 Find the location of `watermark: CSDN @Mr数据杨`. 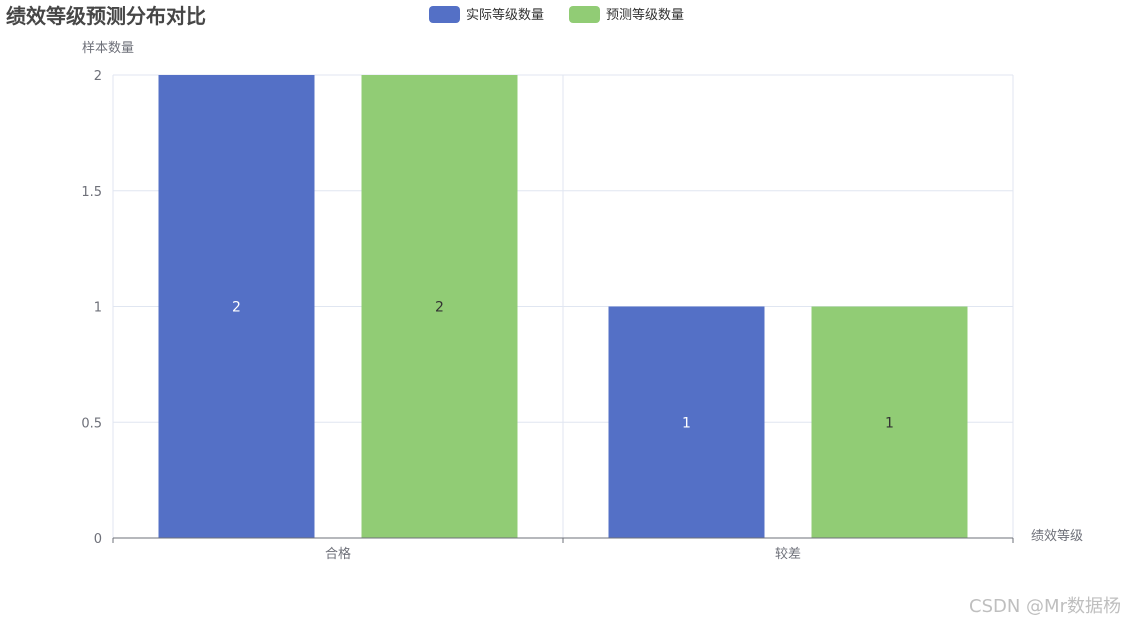

watermark: CSDN @Mr数据杨 is located at coordinates (1045, 606).